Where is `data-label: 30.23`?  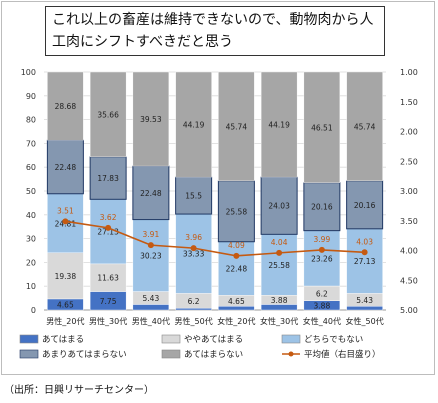
data-label: 30.23 is located at coordinates (151, 256).